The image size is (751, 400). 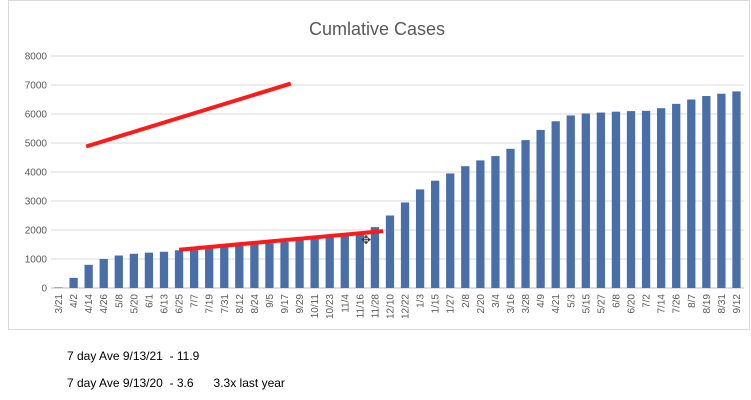 What do you see at coordinates (59, 304) in the screenshot?
I see `x-tick-label: 3/21` at bounding box center [59, 304].